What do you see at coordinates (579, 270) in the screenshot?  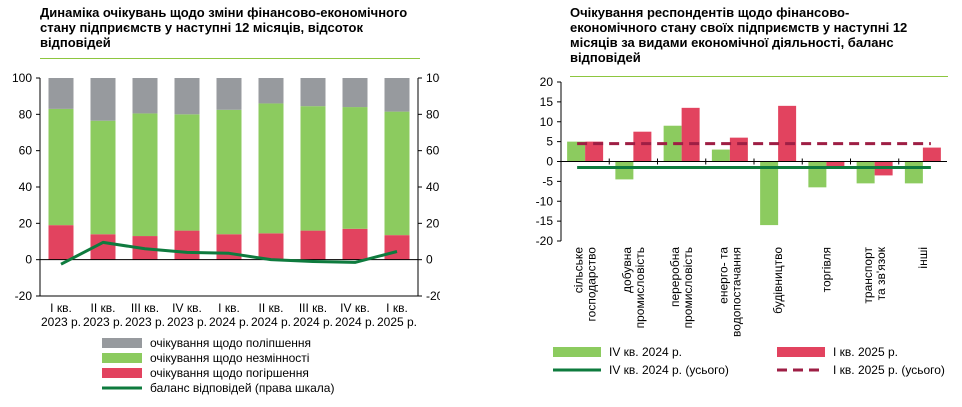 I see `chart2-xtick-label: сільське` at bounding box center [579, 270].